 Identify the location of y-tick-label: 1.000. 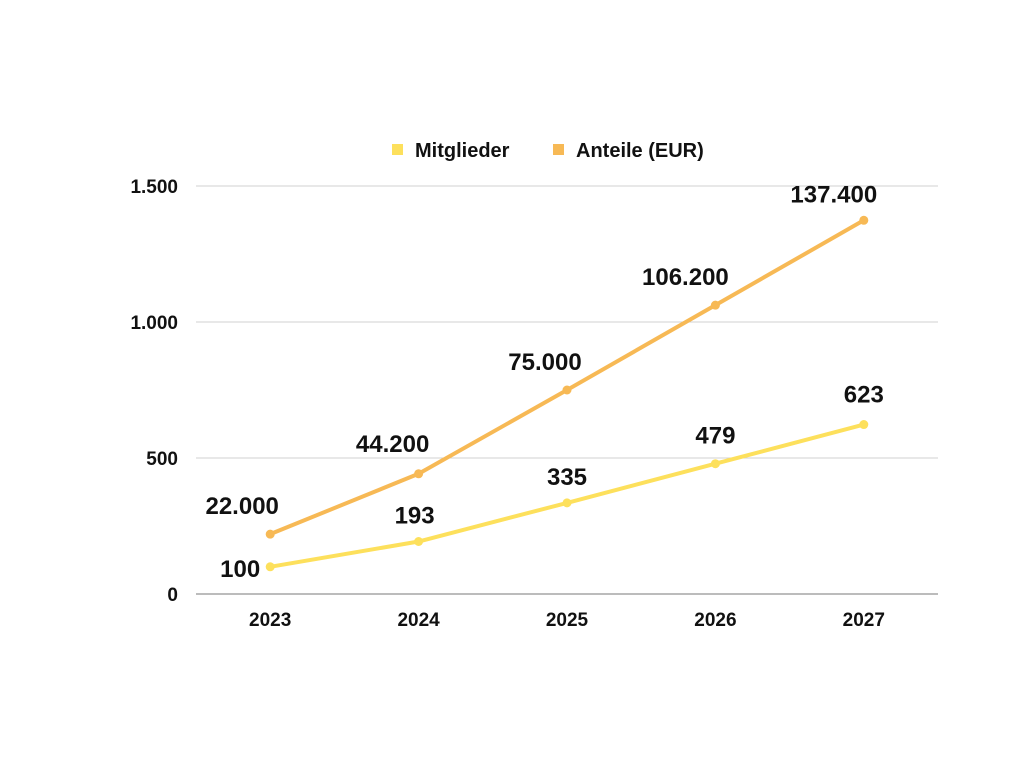
(154, 323).